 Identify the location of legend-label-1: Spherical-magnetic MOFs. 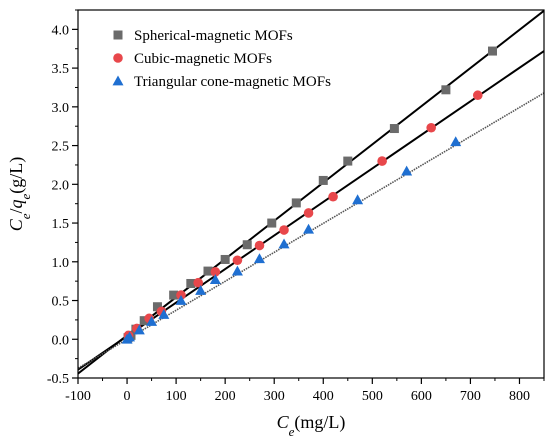
(213, 36).